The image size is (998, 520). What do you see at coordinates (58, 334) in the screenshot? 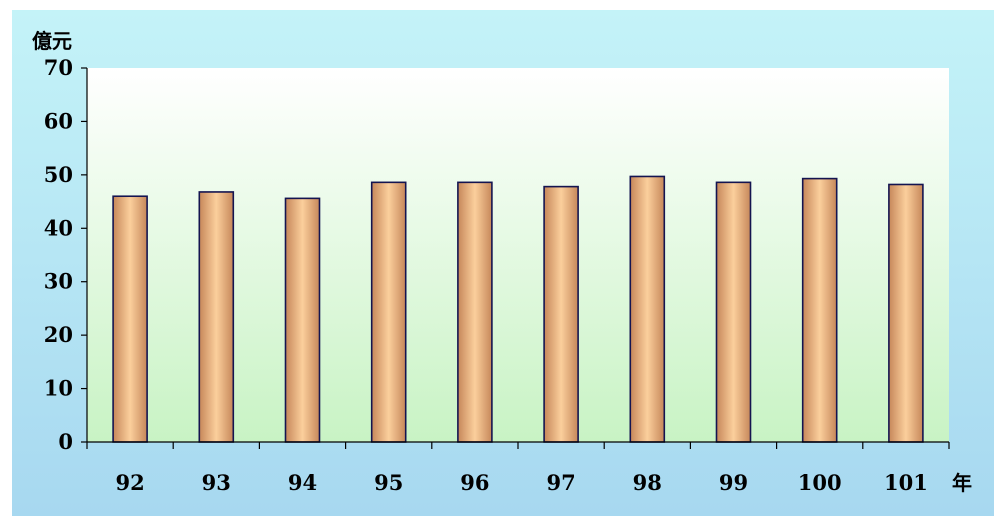
I see `y-tick-label: 20` at bounding box center [58, 334].